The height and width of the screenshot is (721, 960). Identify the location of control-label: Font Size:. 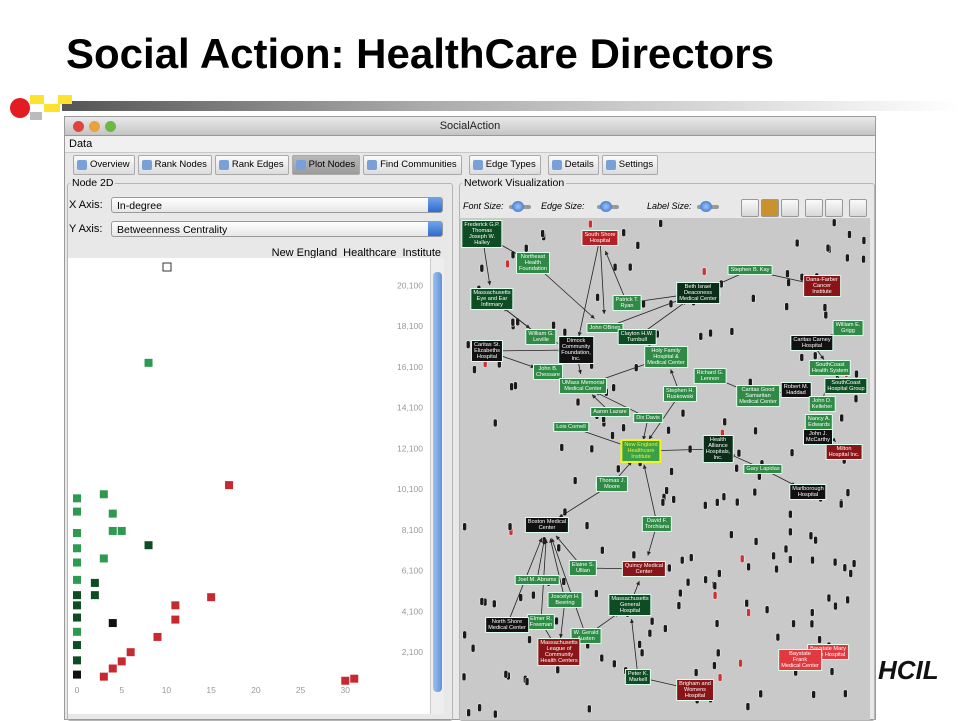
(483, 206).